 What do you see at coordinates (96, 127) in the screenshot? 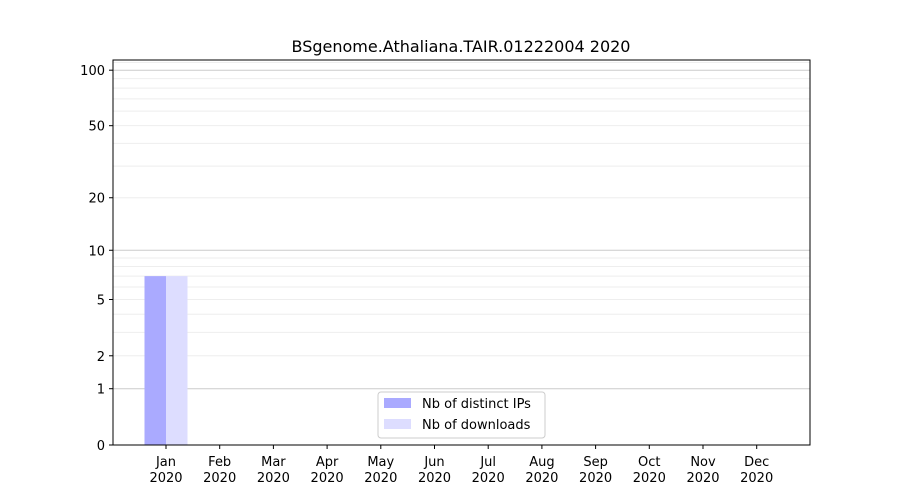
I see `y-tick-label: 50` at bounding box center [96, 127].